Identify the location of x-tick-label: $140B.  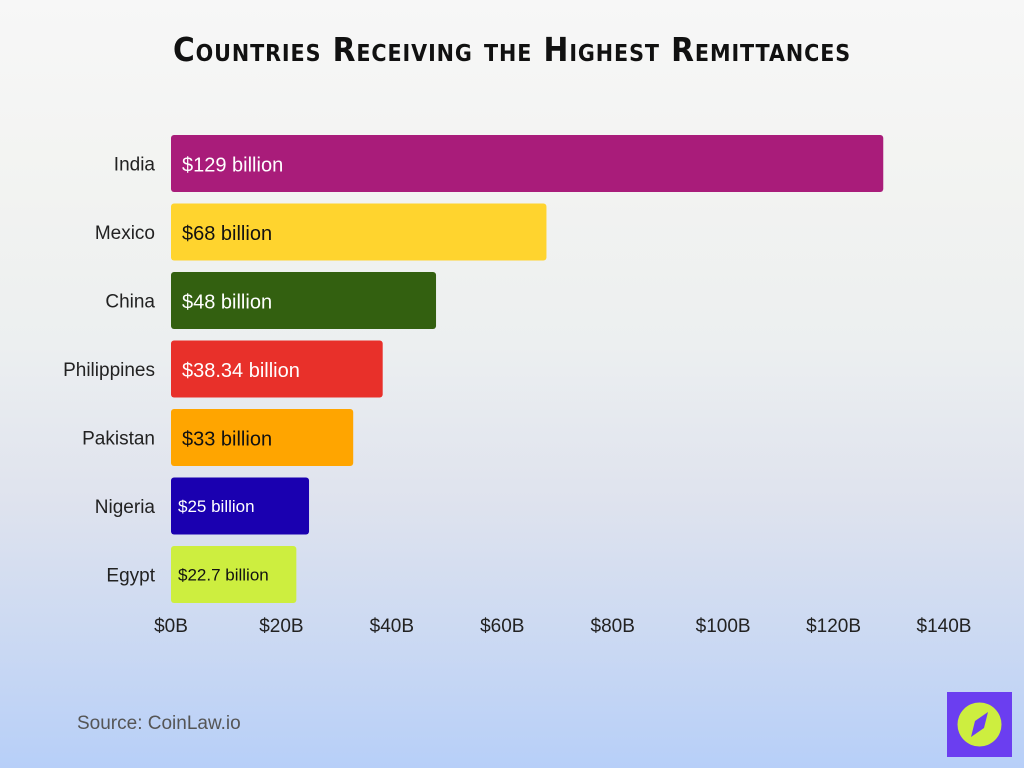
(944, 626).